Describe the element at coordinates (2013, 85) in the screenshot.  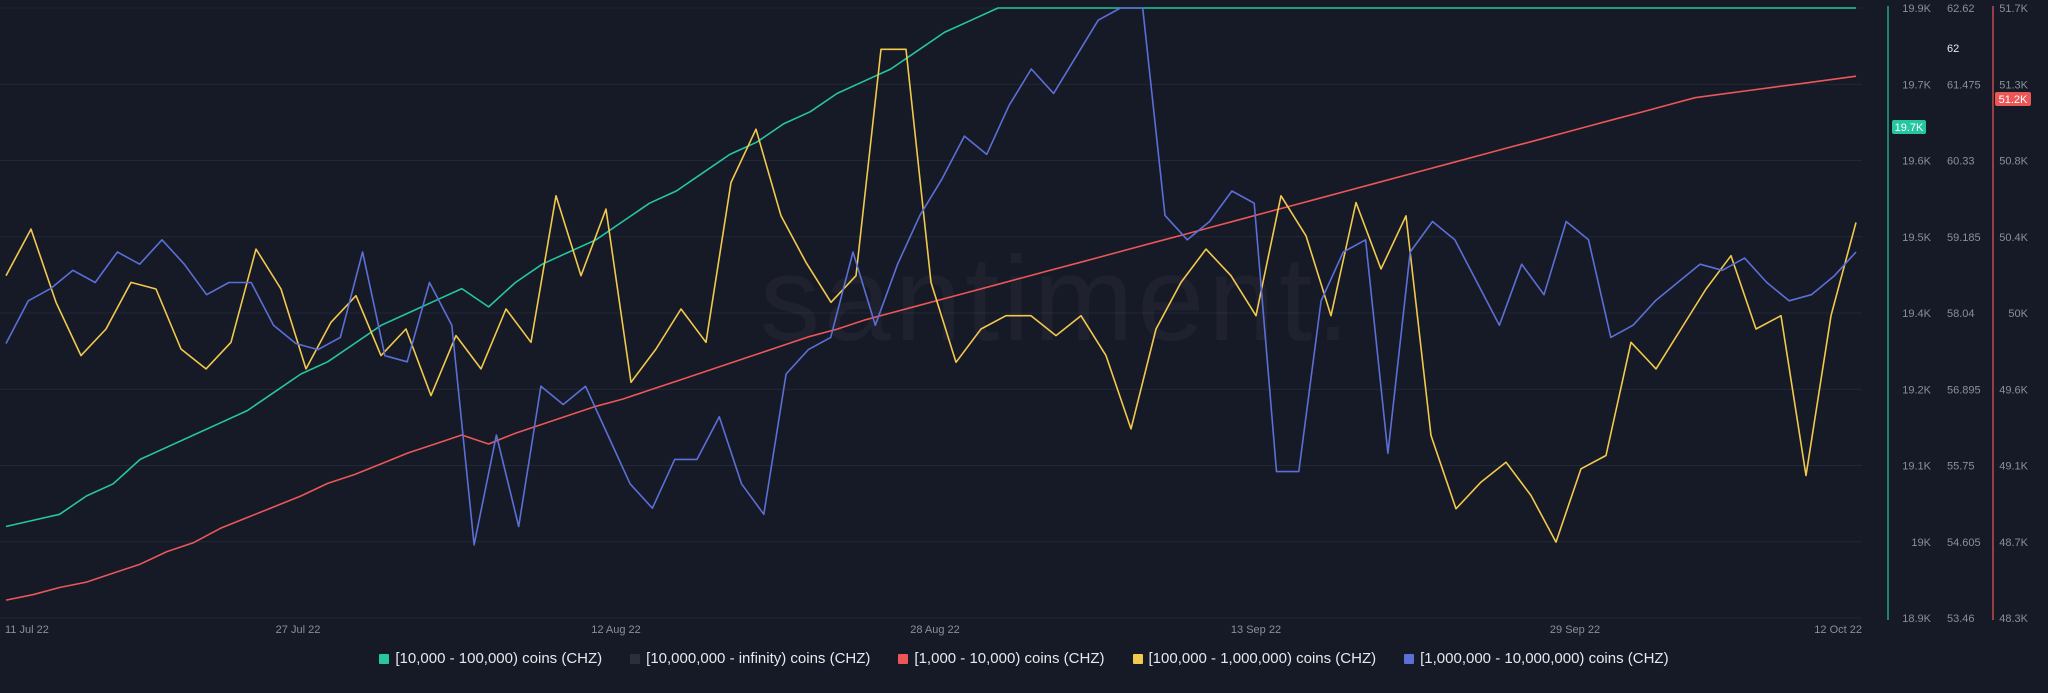
I see `y-tick-label-red: 51.3K` at that location.